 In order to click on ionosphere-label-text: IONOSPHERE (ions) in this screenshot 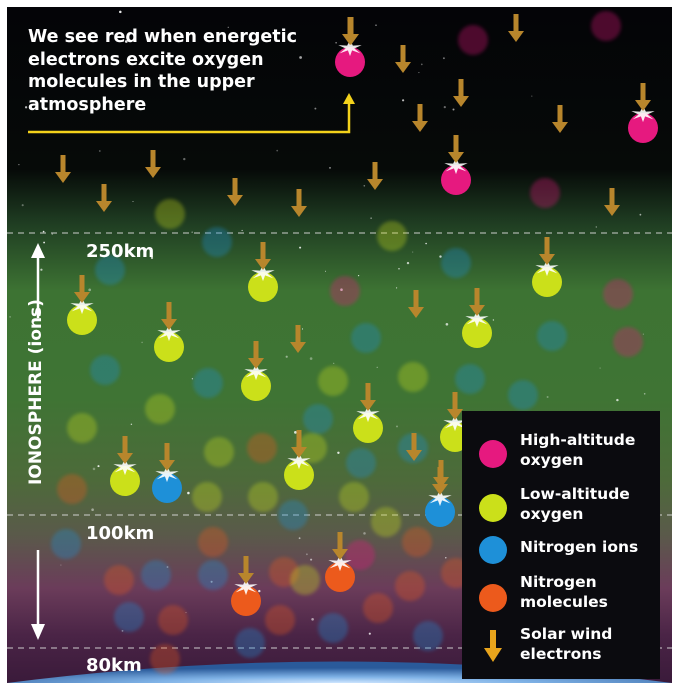, I will do `click(36, 392)`.